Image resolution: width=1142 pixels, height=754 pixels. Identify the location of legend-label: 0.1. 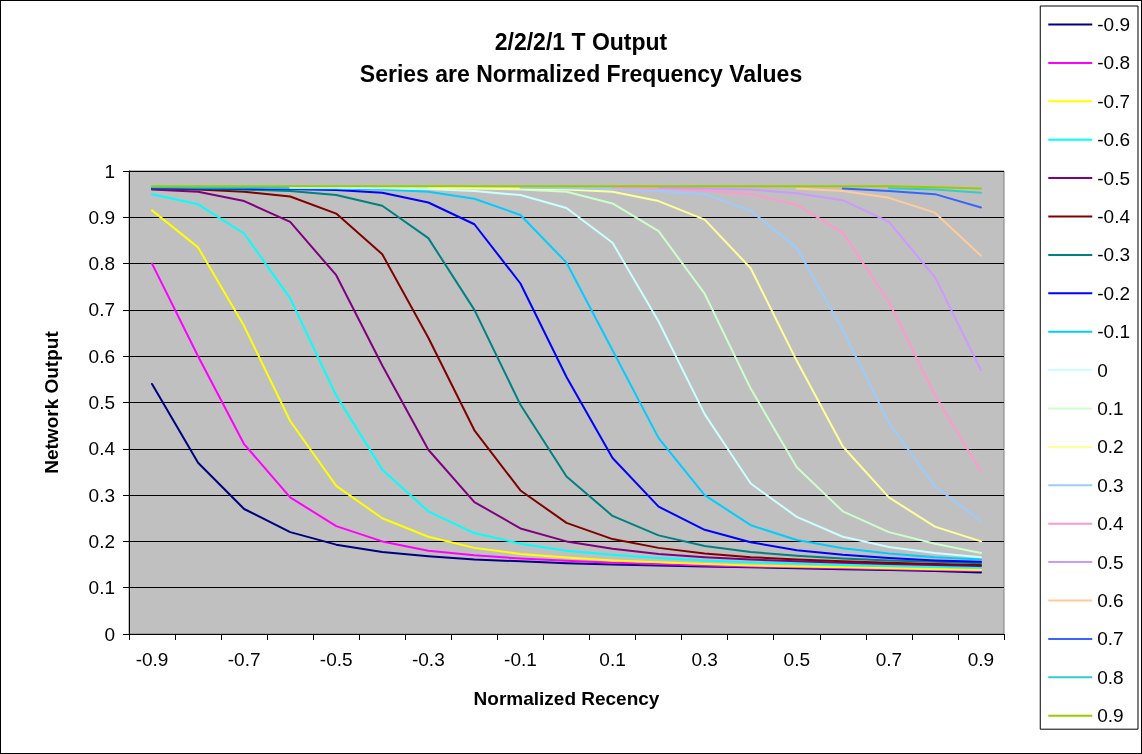
(1110, 408).